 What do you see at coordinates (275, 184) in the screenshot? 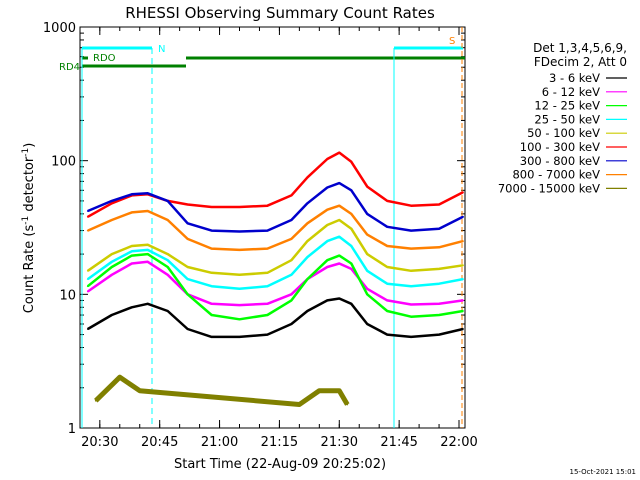
I see `series-line-100-300-kev` at bounding box center [275, 184].